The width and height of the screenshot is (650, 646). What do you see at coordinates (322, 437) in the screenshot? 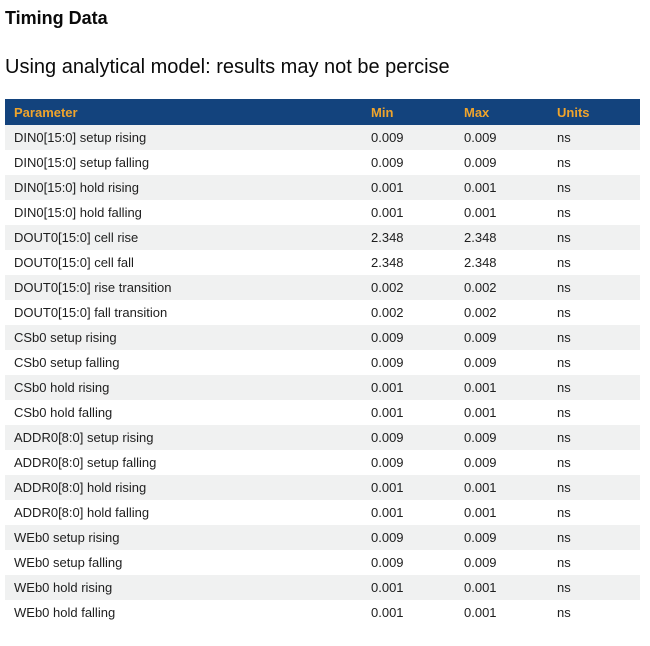
I see `table-row: ADDR0[8:0] setup rising 0.009 0.009 ns` at bounding box center [322, 437].